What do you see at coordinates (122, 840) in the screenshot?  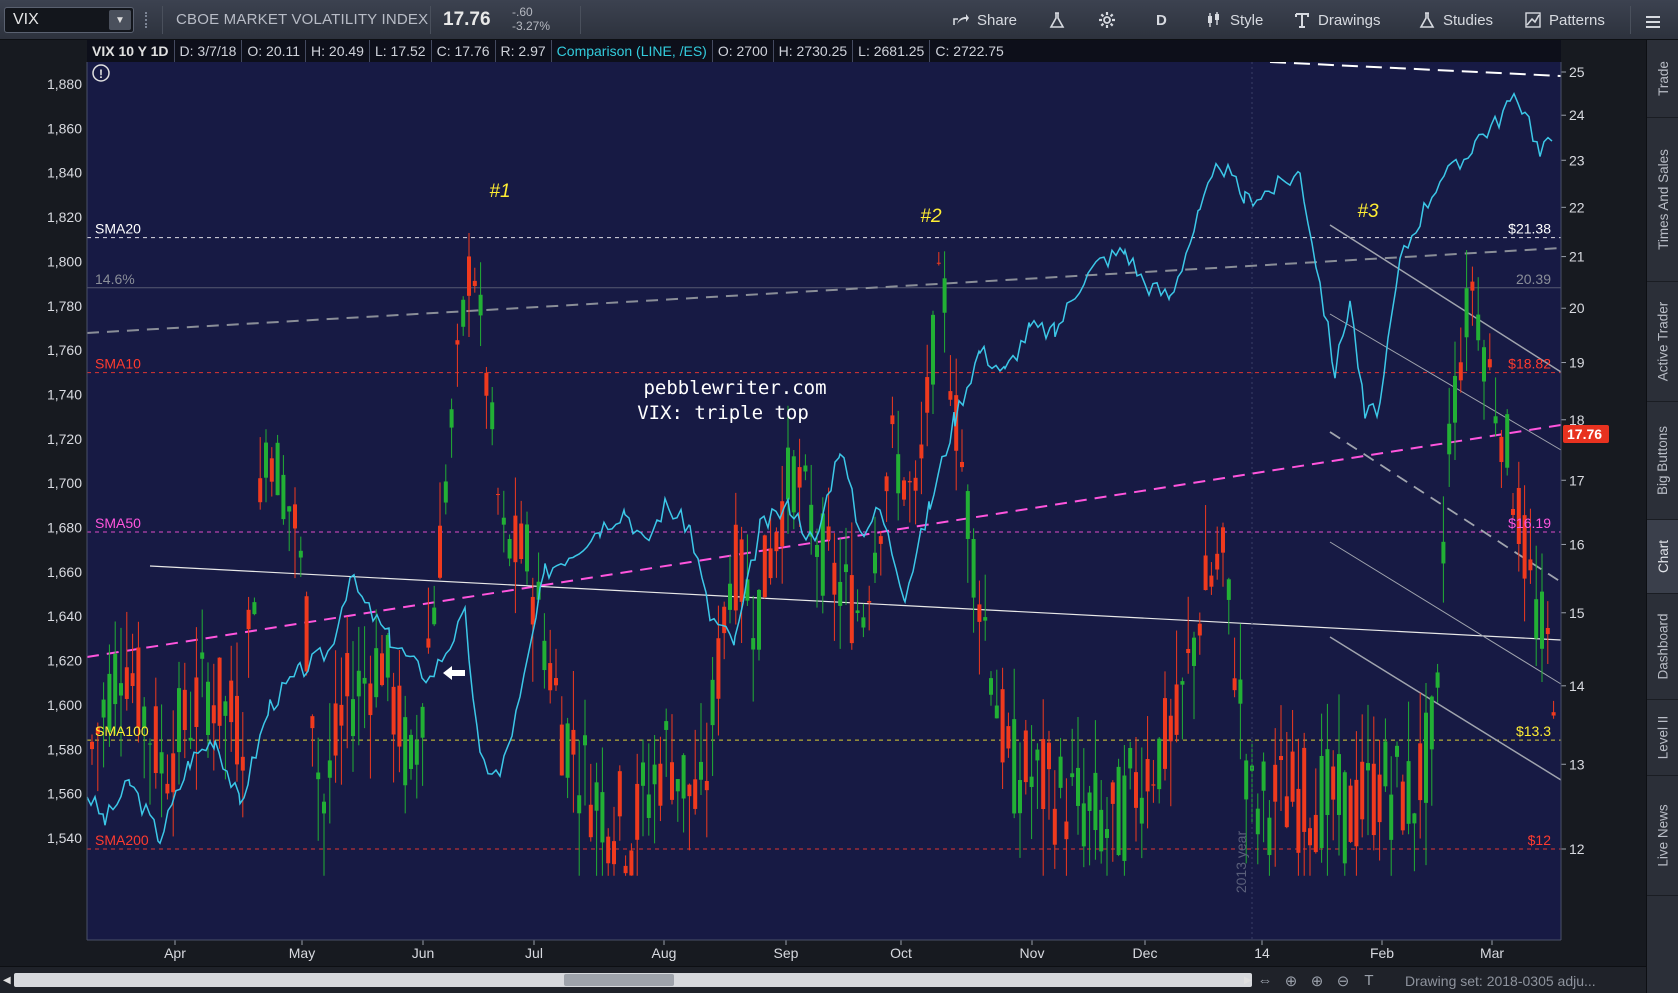 I see `level-label: SMA200` at bounding box center [122, 840].